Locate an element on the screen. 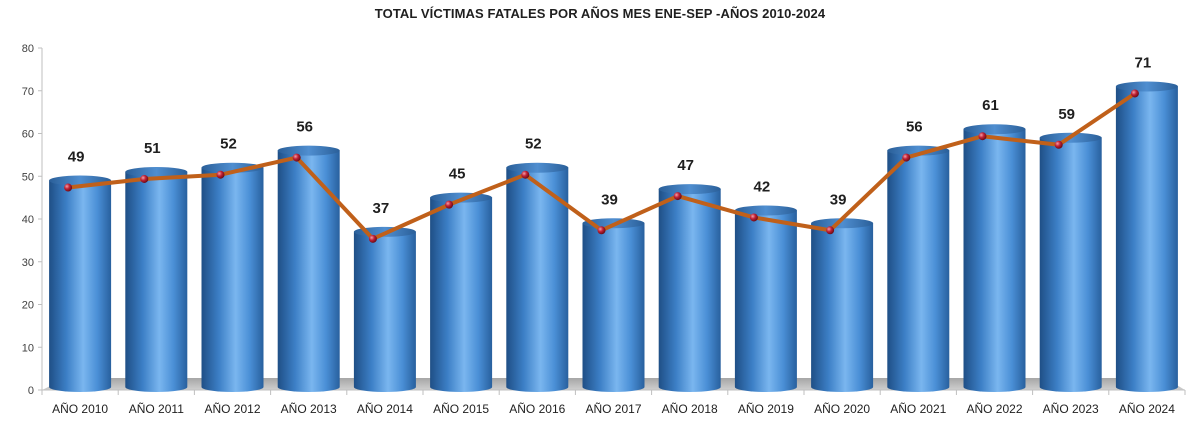 This screenshot has height=423, width=1200. x-tick-label: AÑO 2011 is located at coordinates (156, 409).